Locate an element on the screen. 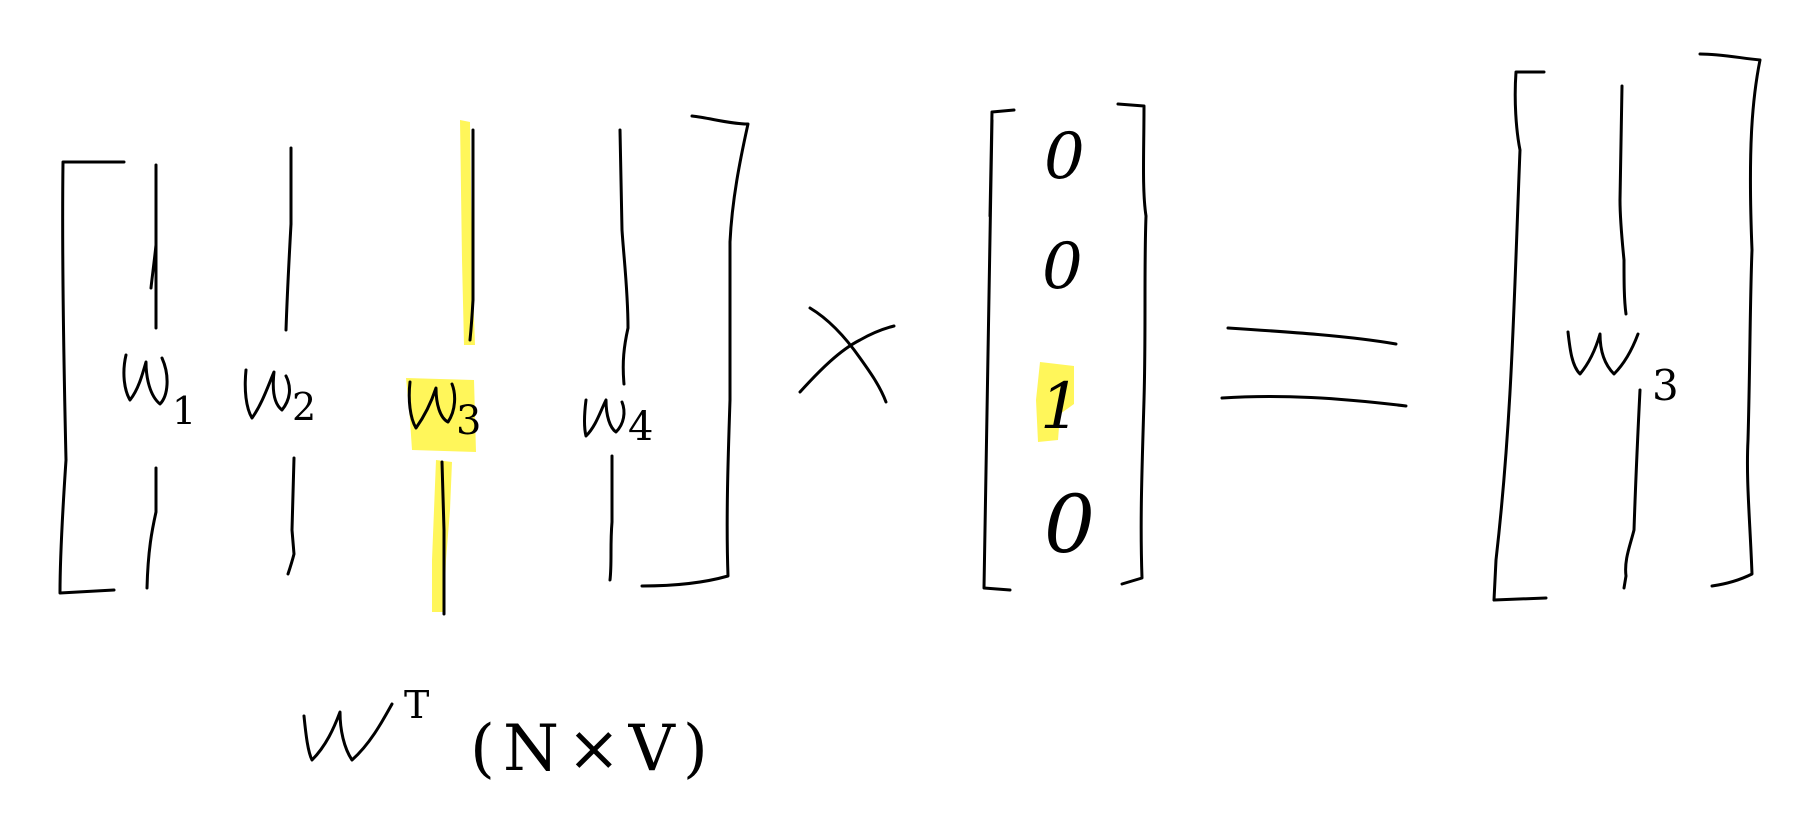 The height and width of the screenshot is (838, 1798). vector-entry-3: 1 is located at coordinates (1060, 407).